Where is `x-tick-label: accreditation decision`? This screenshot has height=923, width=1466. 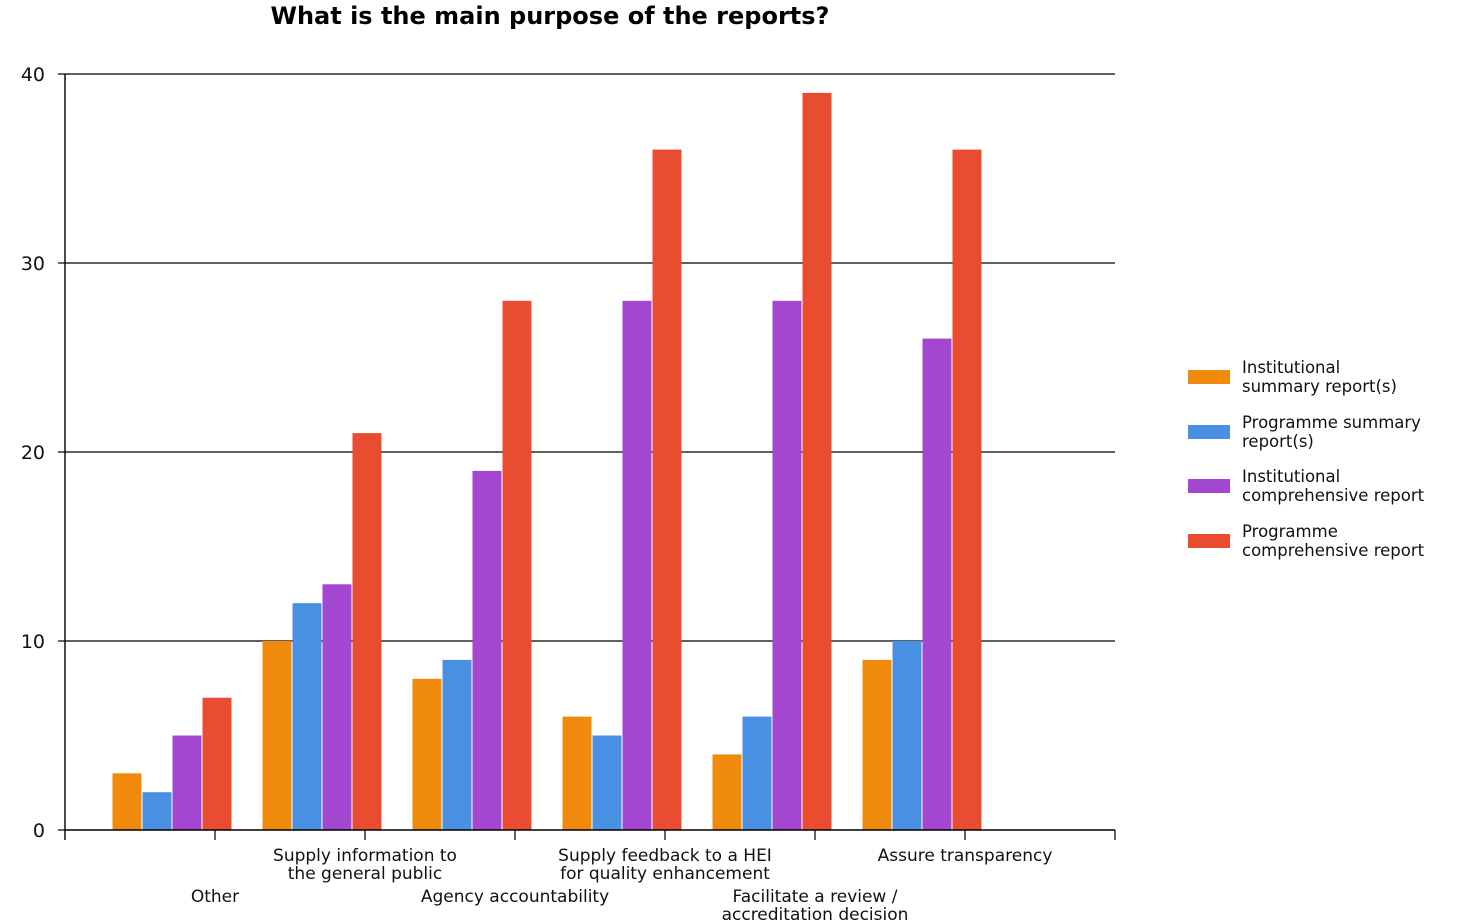
x-tick-label: accreditation decision is located at coordinates (815, 914).